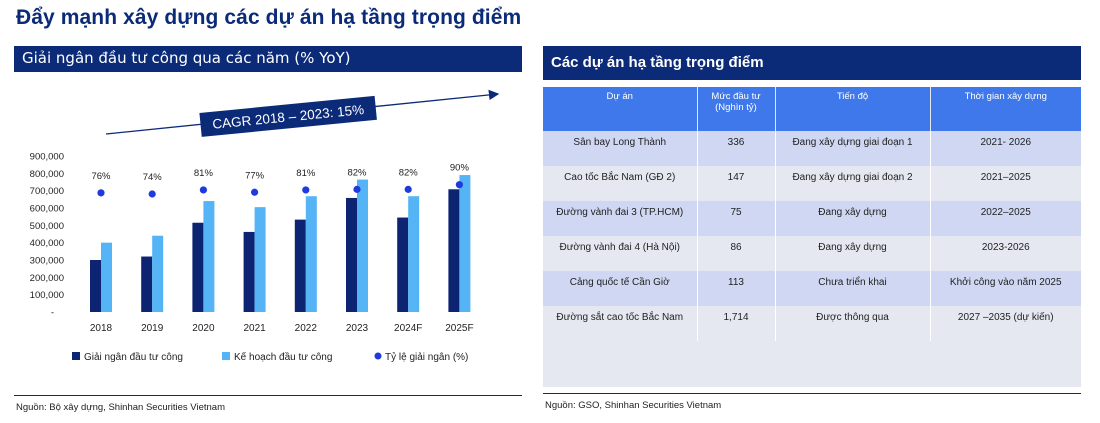  Describe the element at coordinates (736, 148) in the screenshot. I see `cell-investment: 336` at that location.